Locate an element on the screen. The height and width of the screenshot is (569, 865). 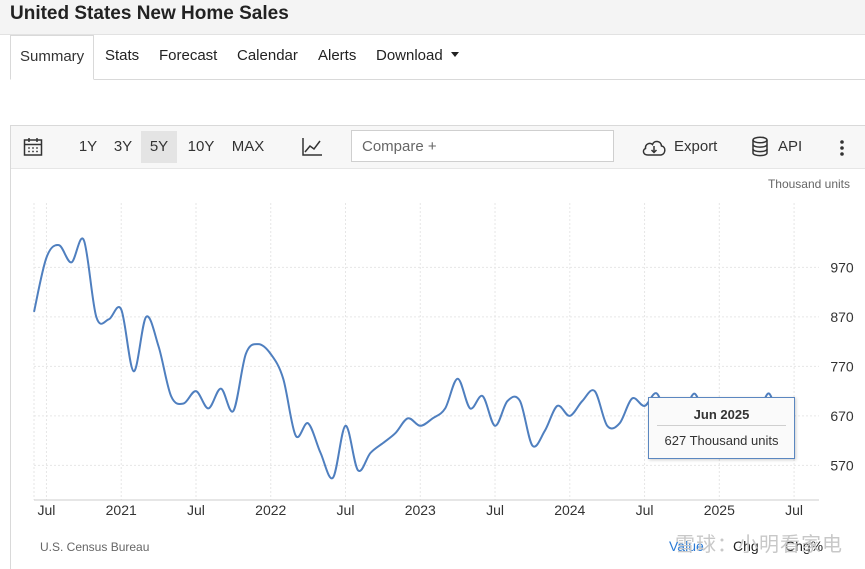
tab-calendar: Calendar is located at coordinates (267, 55).